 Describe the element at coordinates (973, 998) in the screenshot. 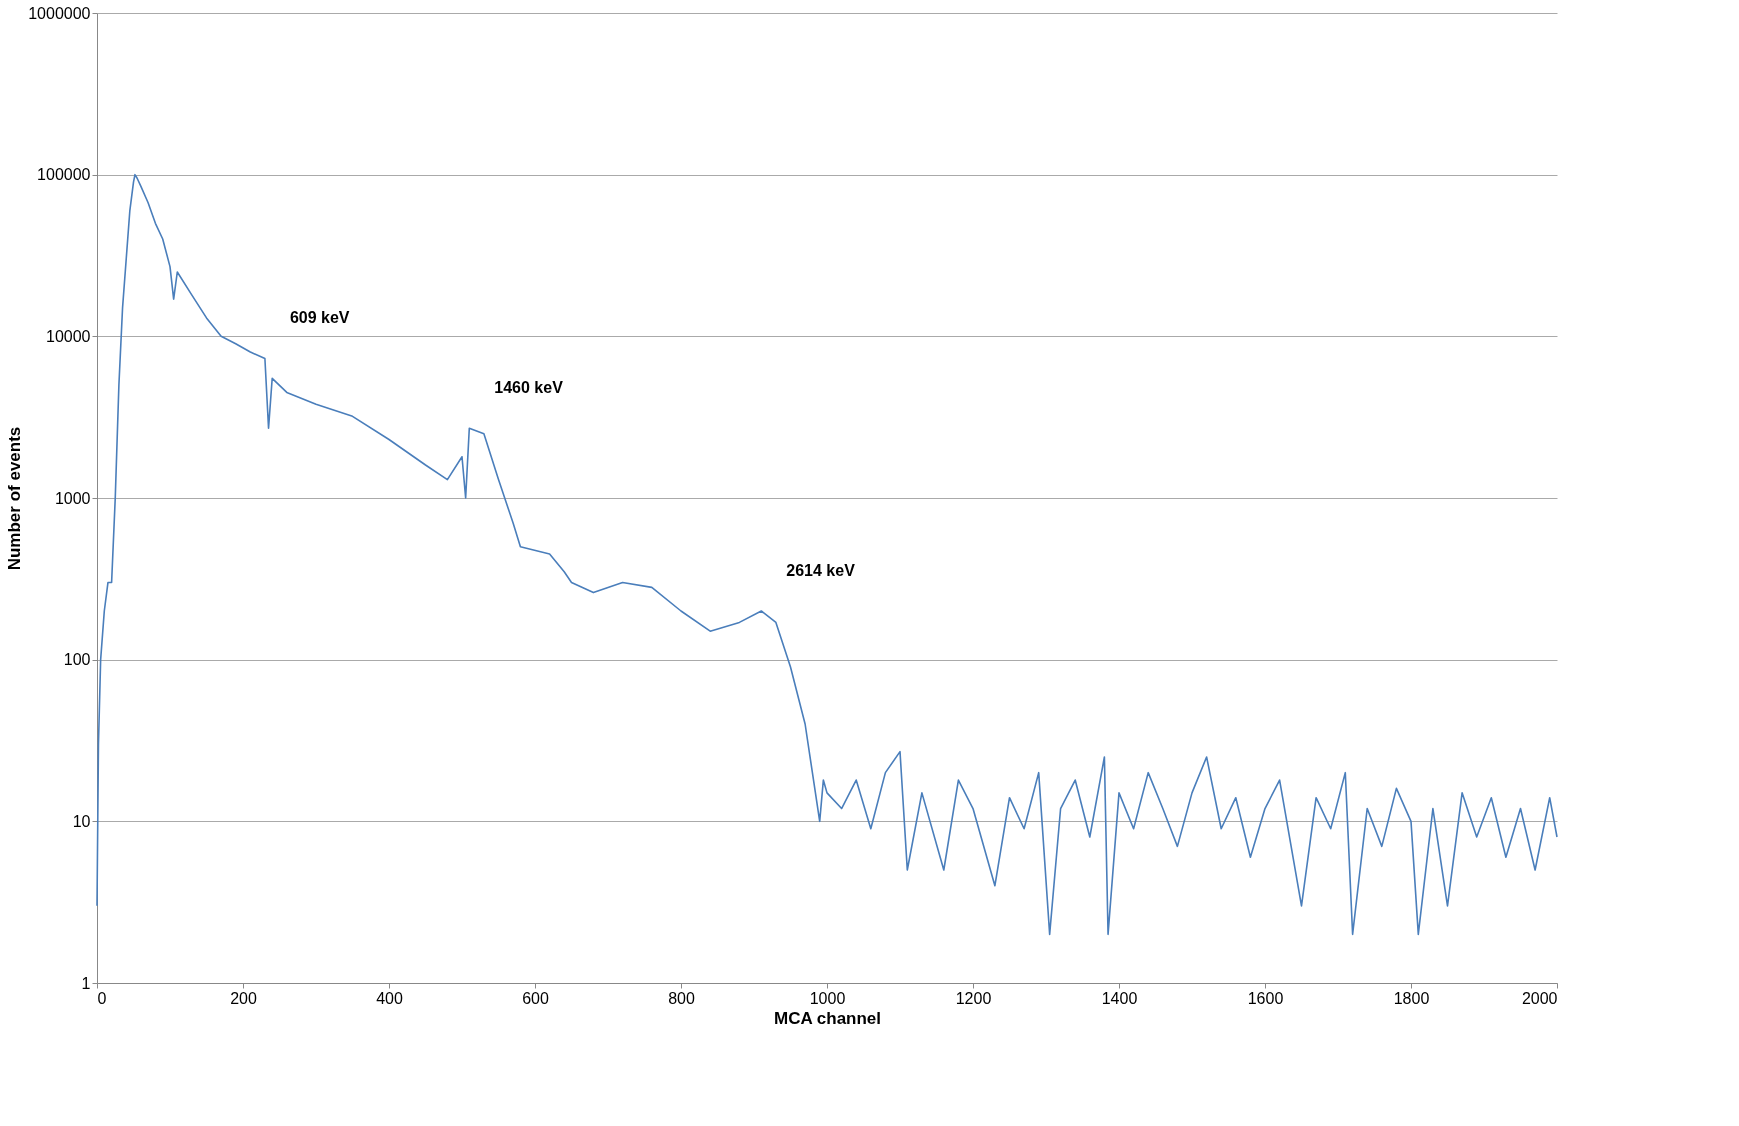

I see `x-tick-label: 1200` at that location.